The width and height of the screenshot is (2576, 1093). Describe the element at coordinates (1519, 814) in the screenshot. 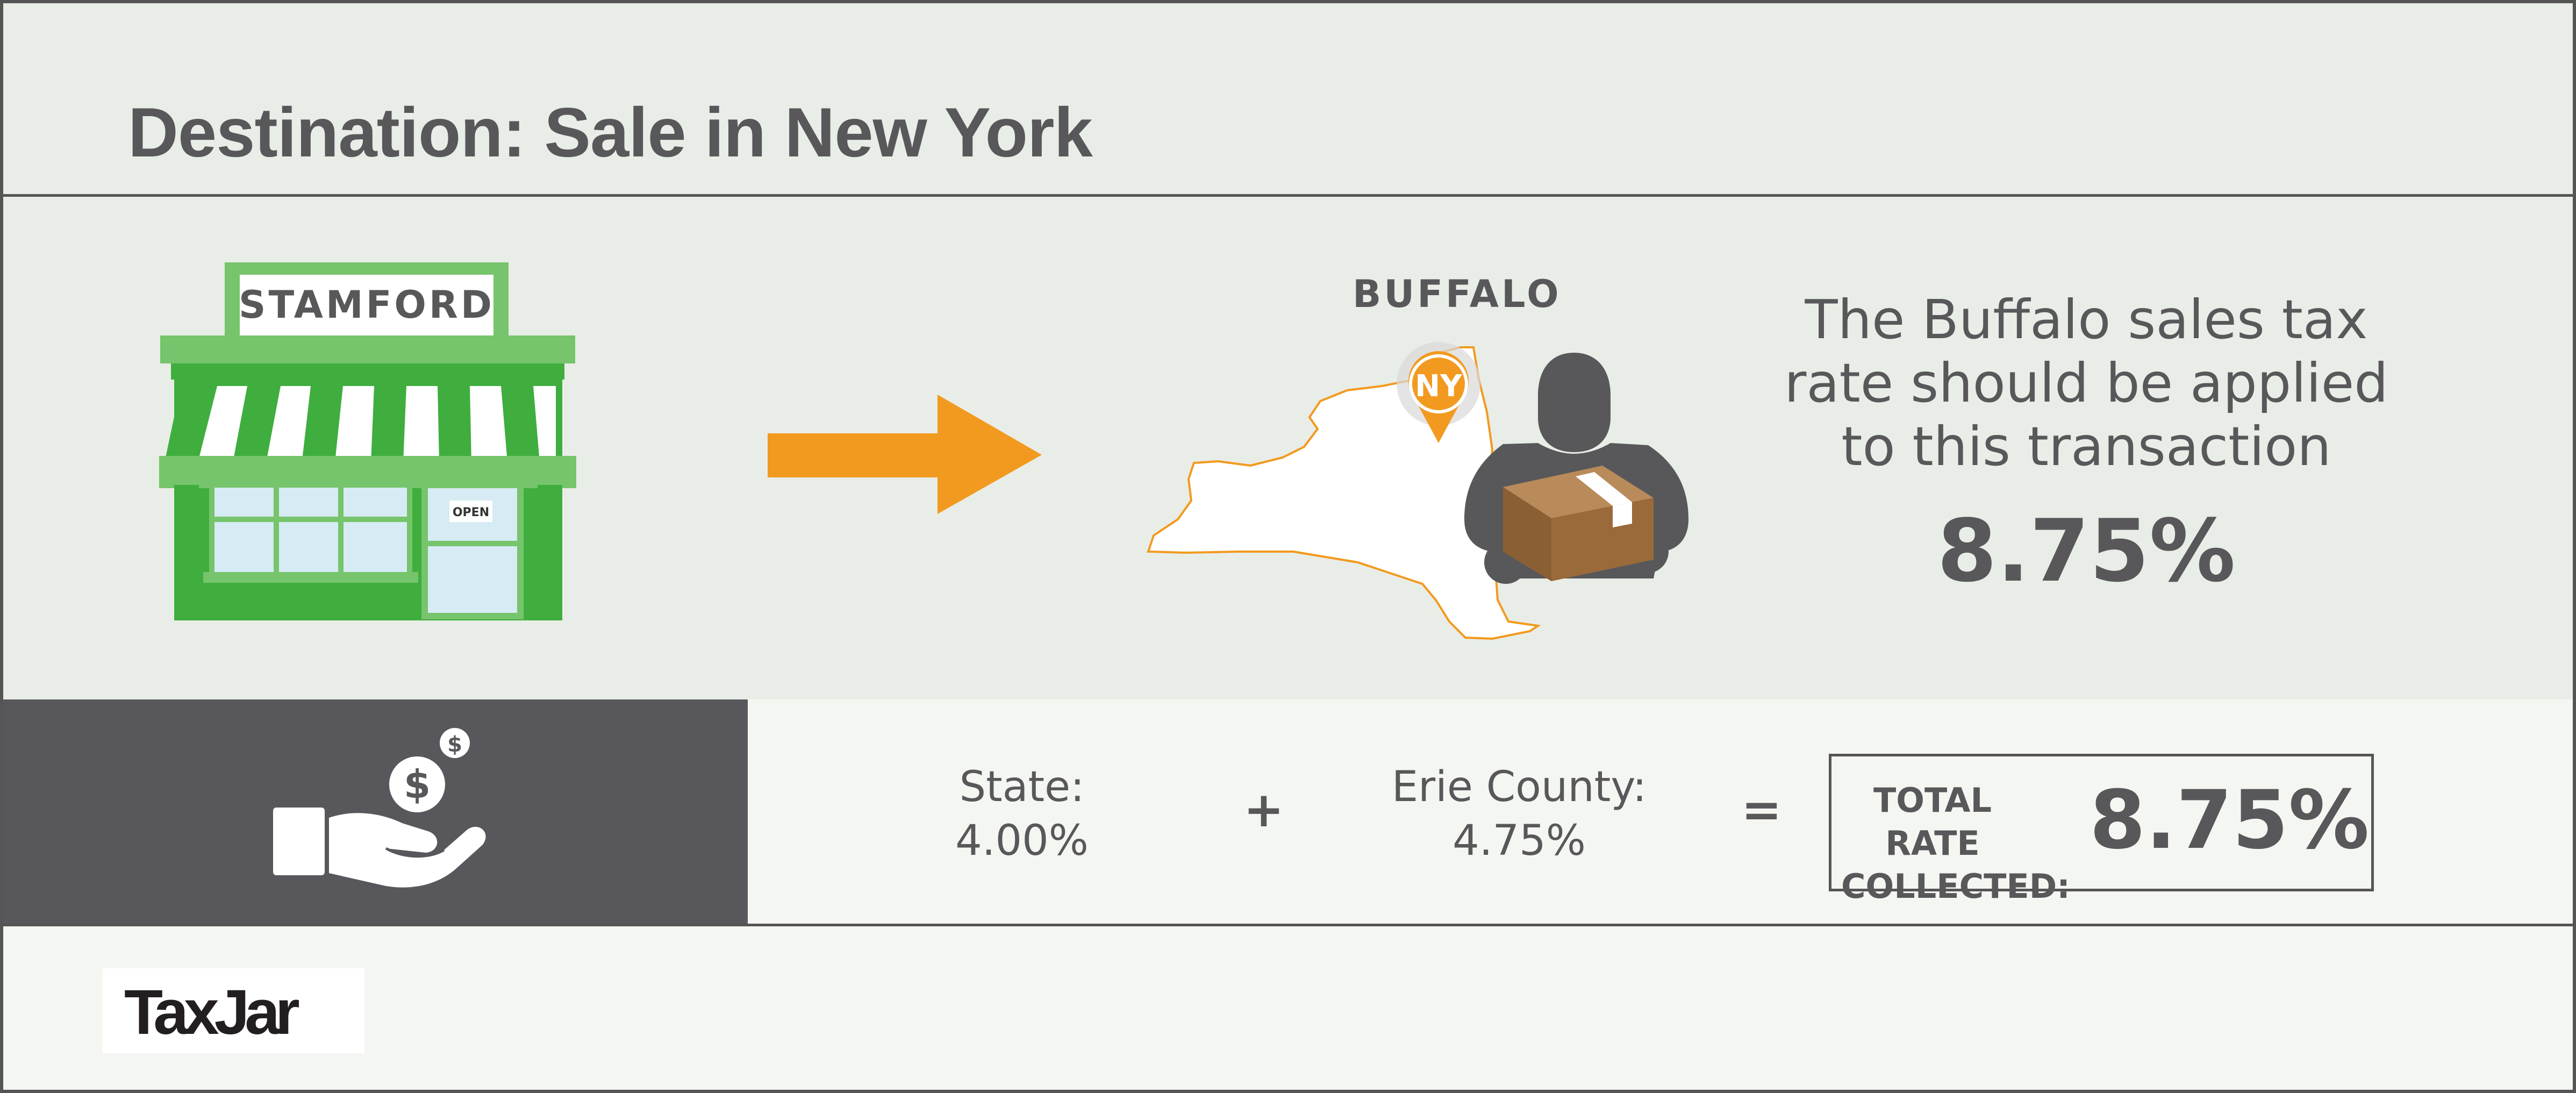

I see `county-rate-block: Erie County: 4.75%` at that location.